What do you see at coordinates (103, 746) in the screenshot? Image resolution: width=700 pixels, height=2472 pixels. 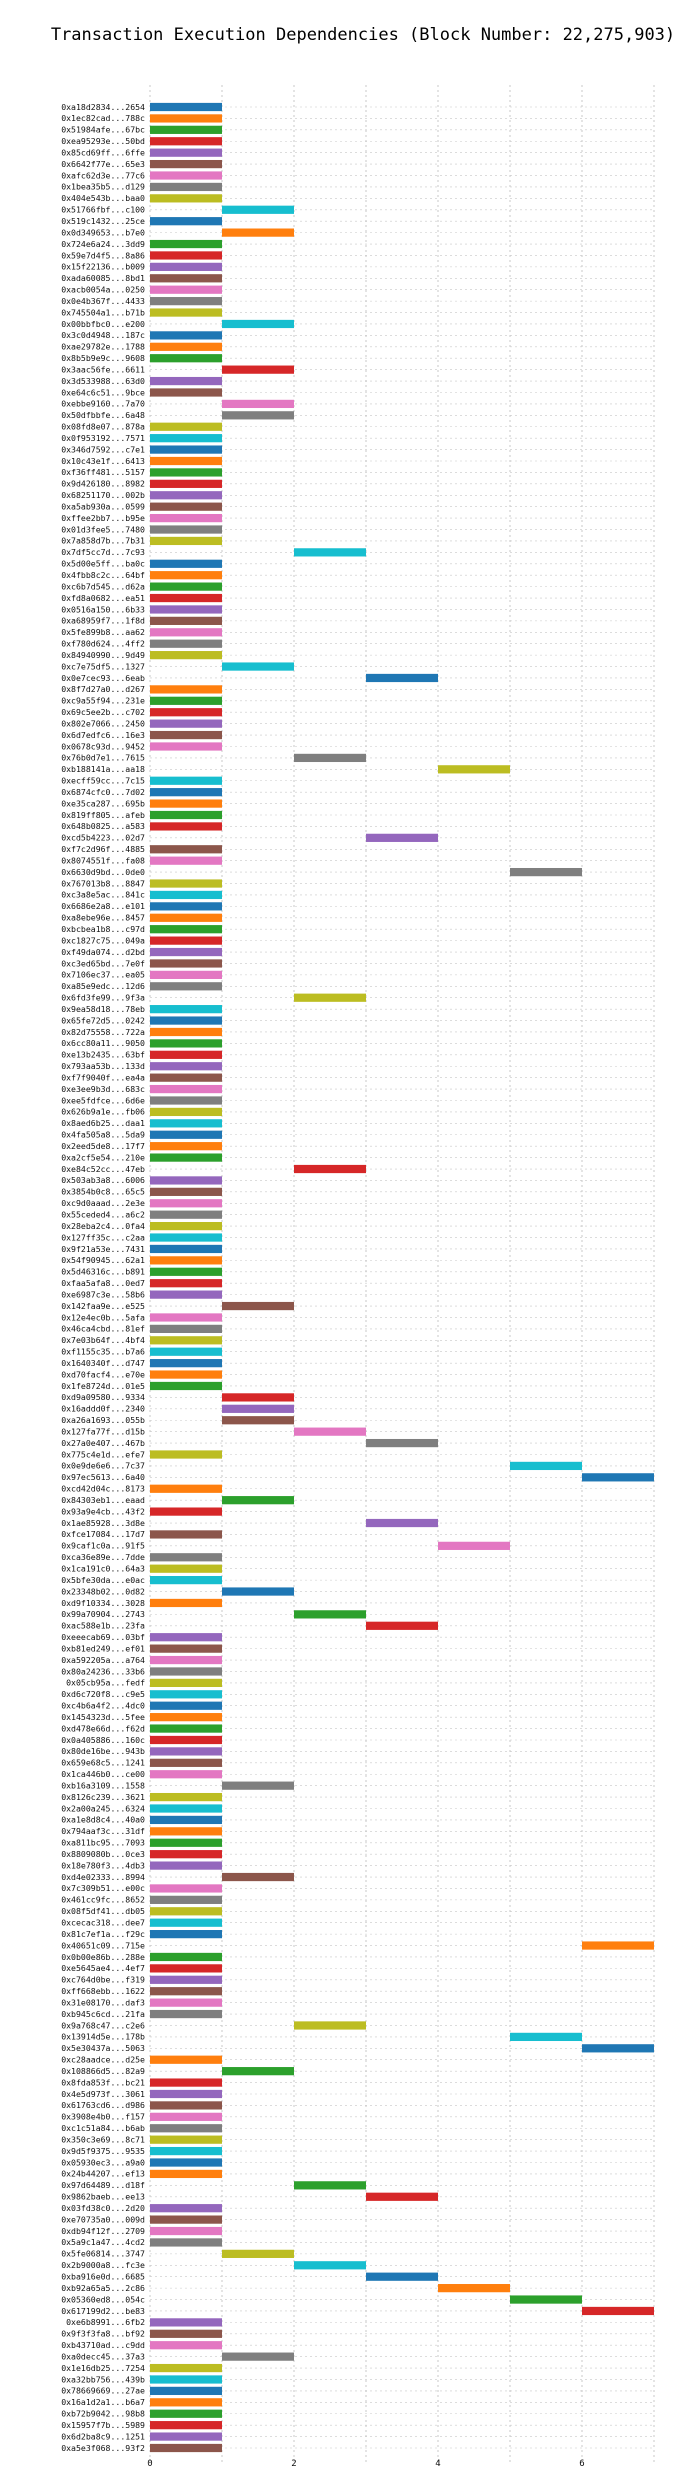 I see `transaction-label: 0x0678c93d...9452` at bounding box center [103, 746].